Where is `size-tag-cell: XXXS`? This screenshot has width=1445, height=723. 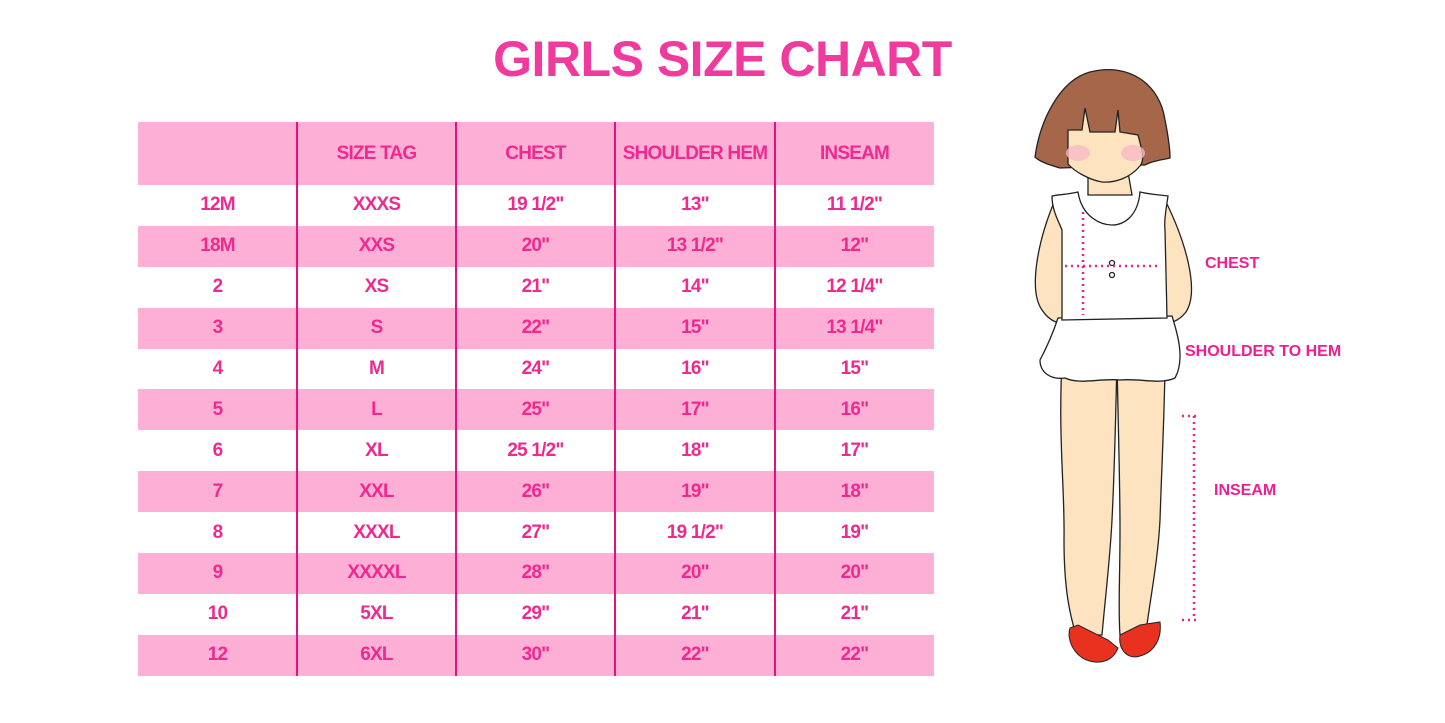 size-tag-cell: XXXS is located at coordinates (376, 205).